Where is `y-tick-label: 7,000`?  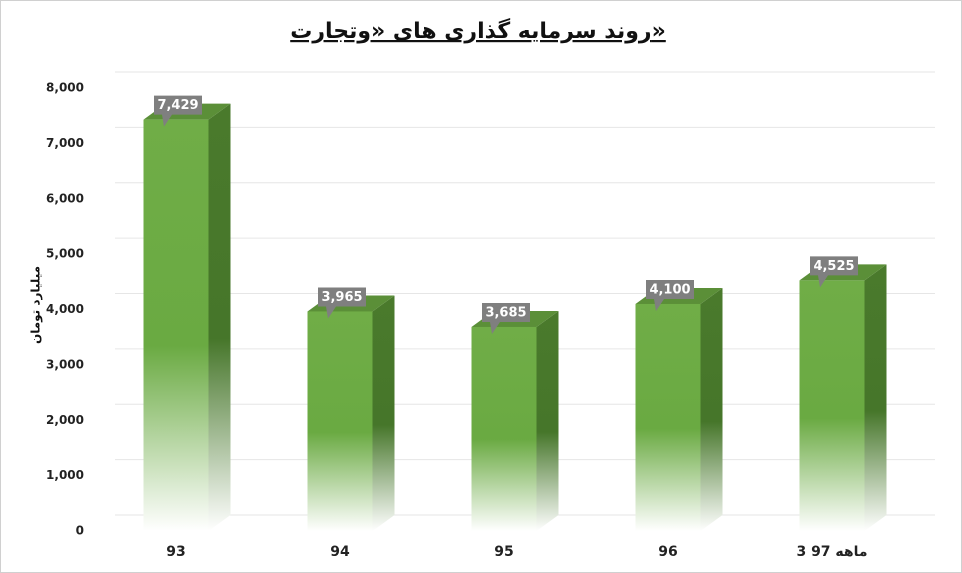
y-tick-label: 7,000 is located at coordinates (65, 143).